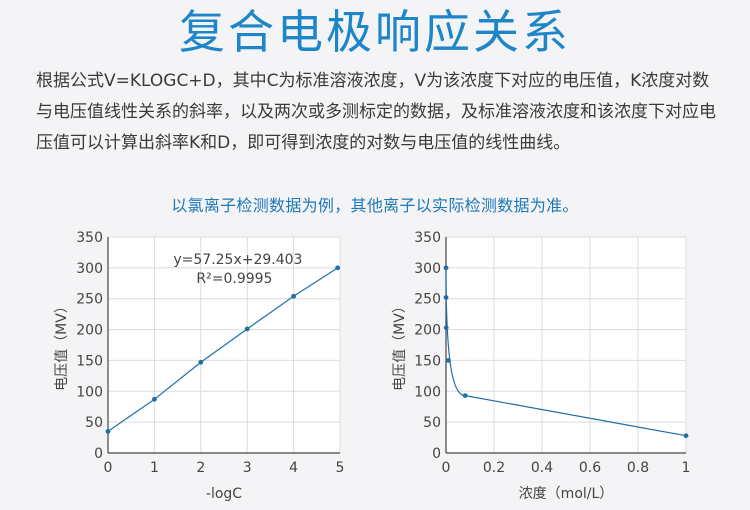 This screenshot has height=510, width=750. What do you see at coordinates (224, 494) in the screenshot?
I see `x-axis-title: -logC` at bounding box center [224, 494].